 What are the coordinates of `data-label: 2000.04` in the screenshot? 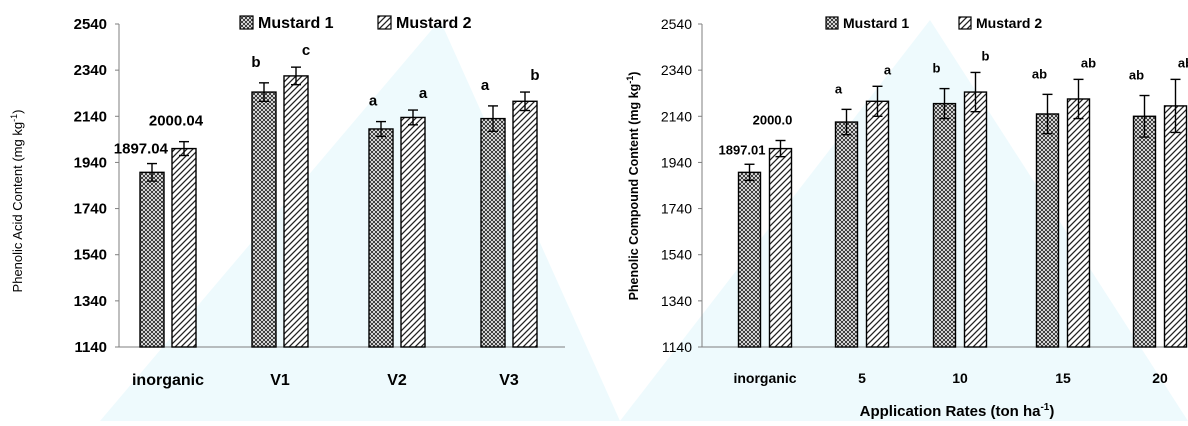 It's located at (176, 121).